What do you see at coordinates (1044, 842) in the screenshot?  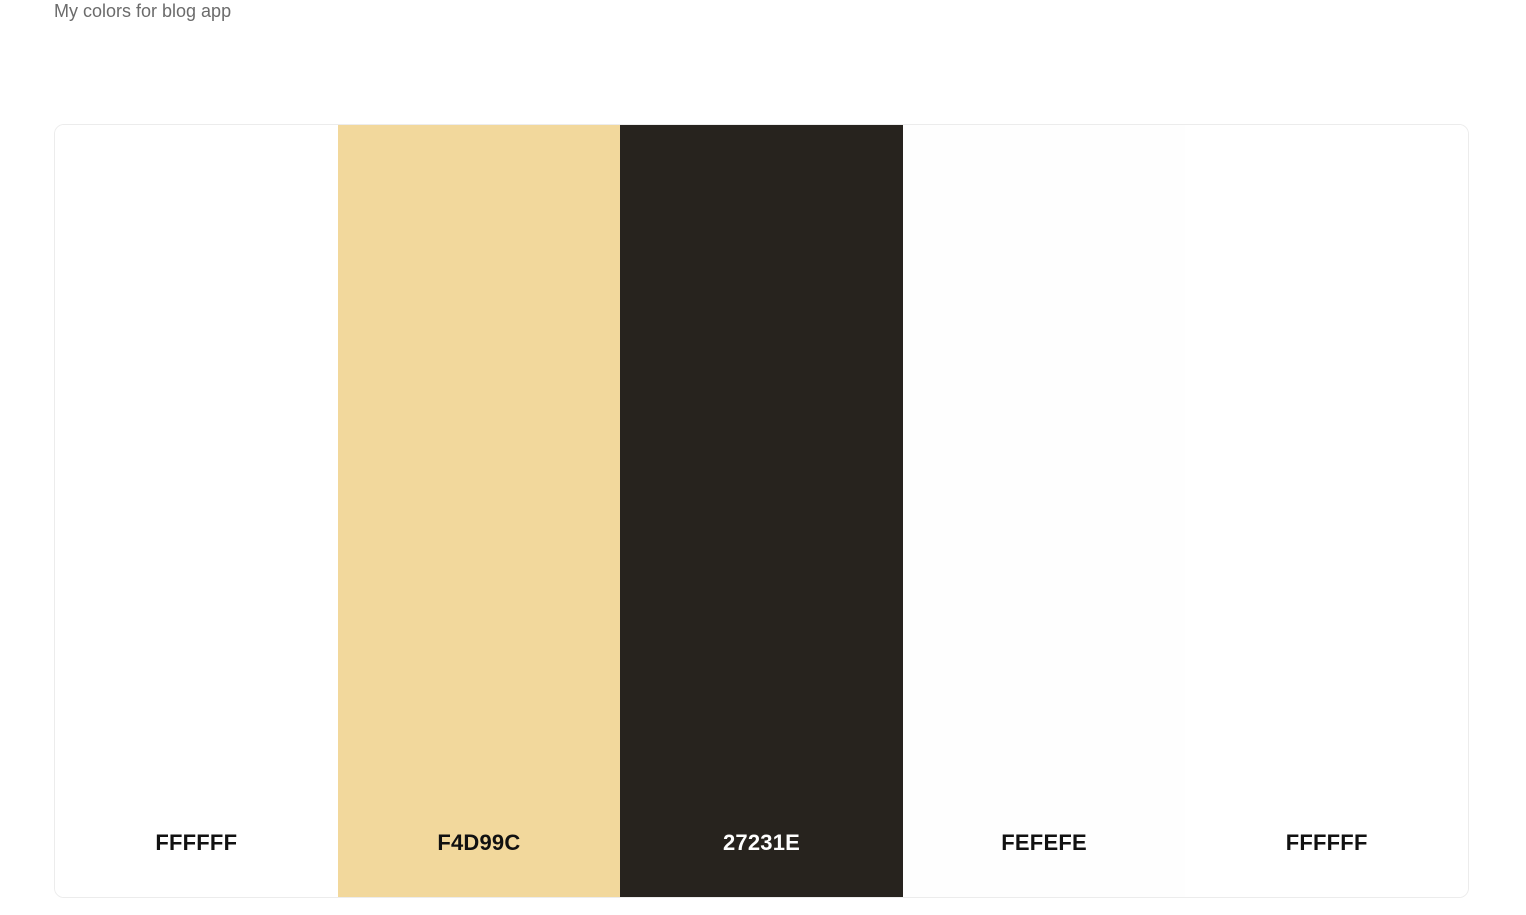 I see `swatch-hex-label: FEFEFE` at bounding box center [1044, 842].